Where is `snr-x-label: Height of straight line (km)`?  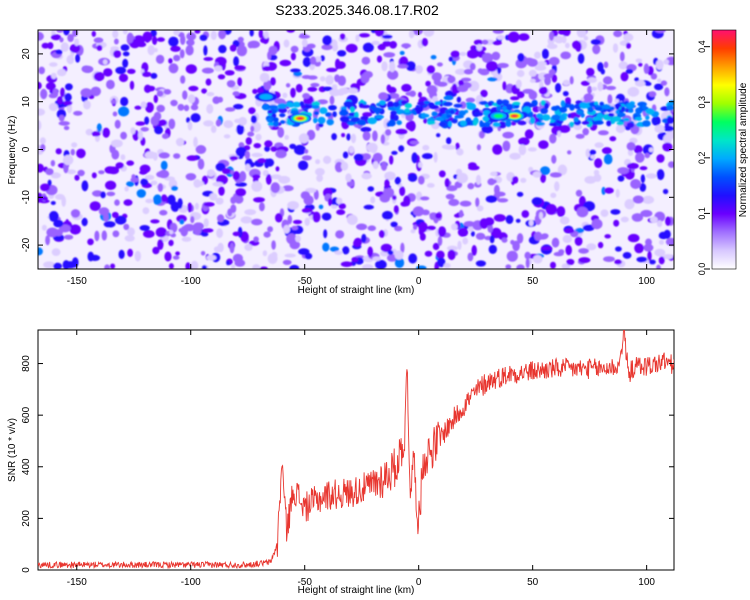
snr-x-label: Height of straight line (km) is located at coordinates (356, 590).